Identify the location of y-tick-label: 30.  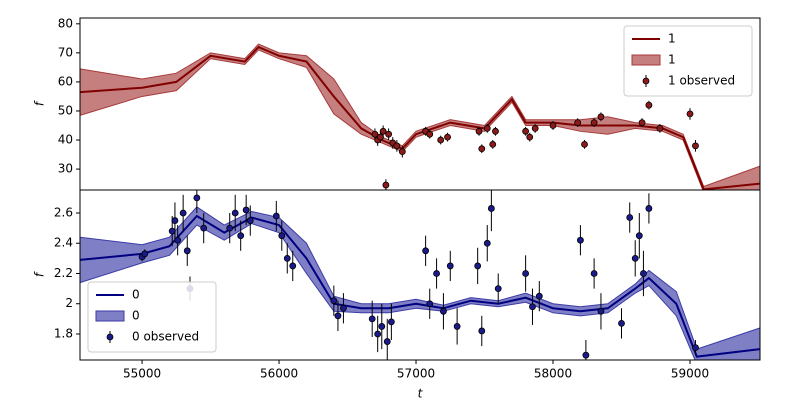
(65, 169).